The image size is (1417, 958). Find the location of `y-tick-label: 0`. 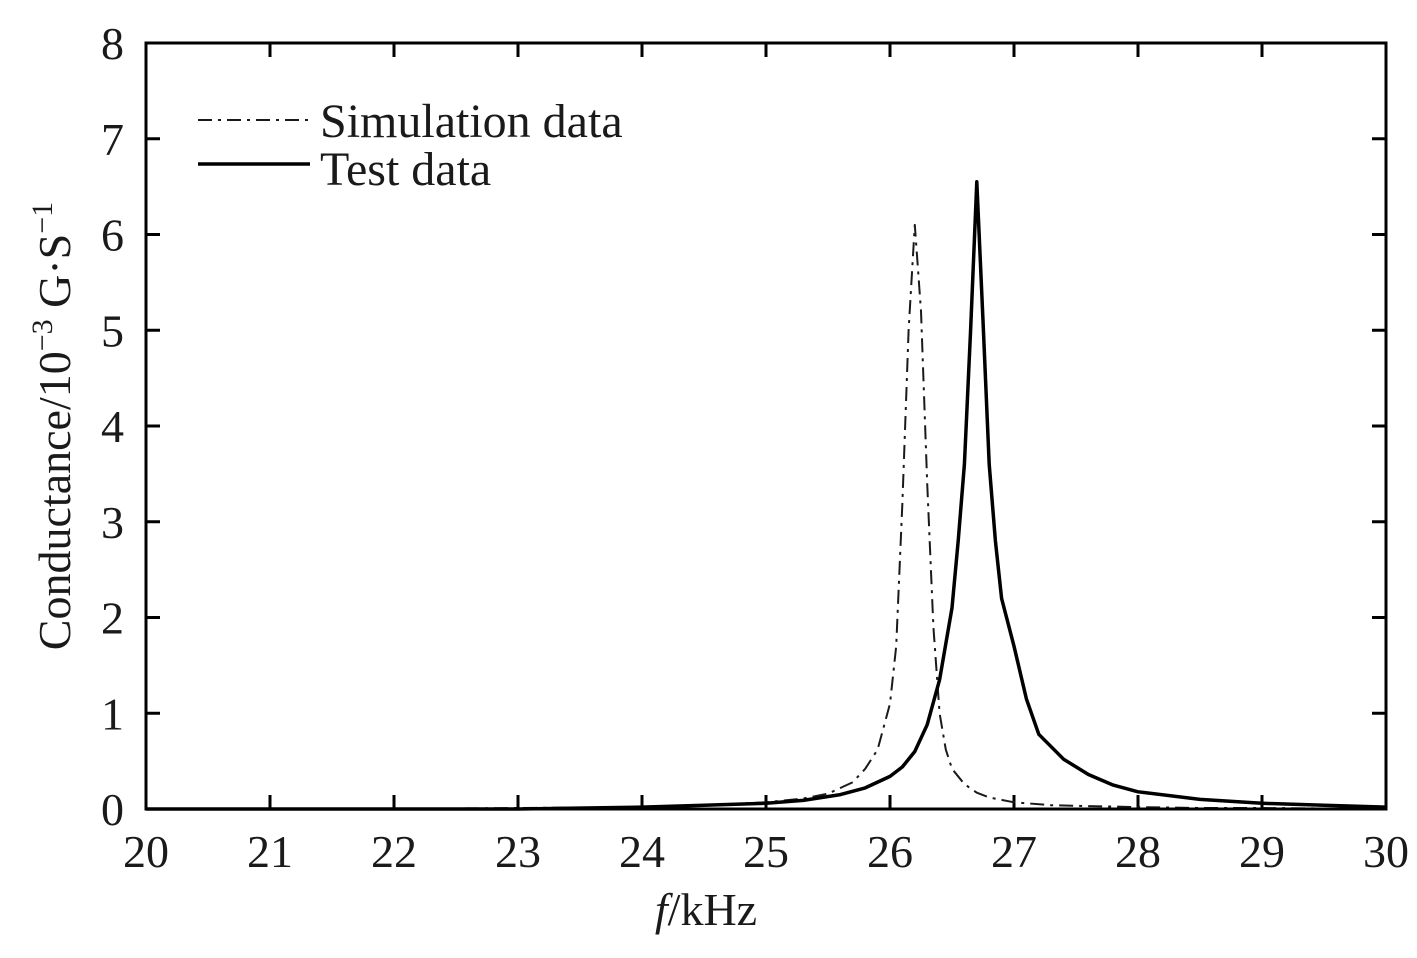

y-tick-label: 0 is located at coordinates (112, 809).